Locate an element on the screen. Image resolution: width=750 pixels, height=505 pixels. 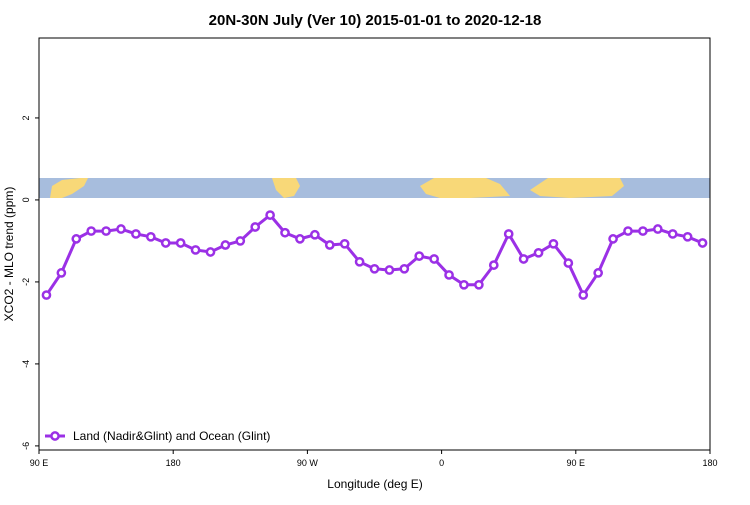
x-tick-label: 90 W is located at coordinates (308, 463).